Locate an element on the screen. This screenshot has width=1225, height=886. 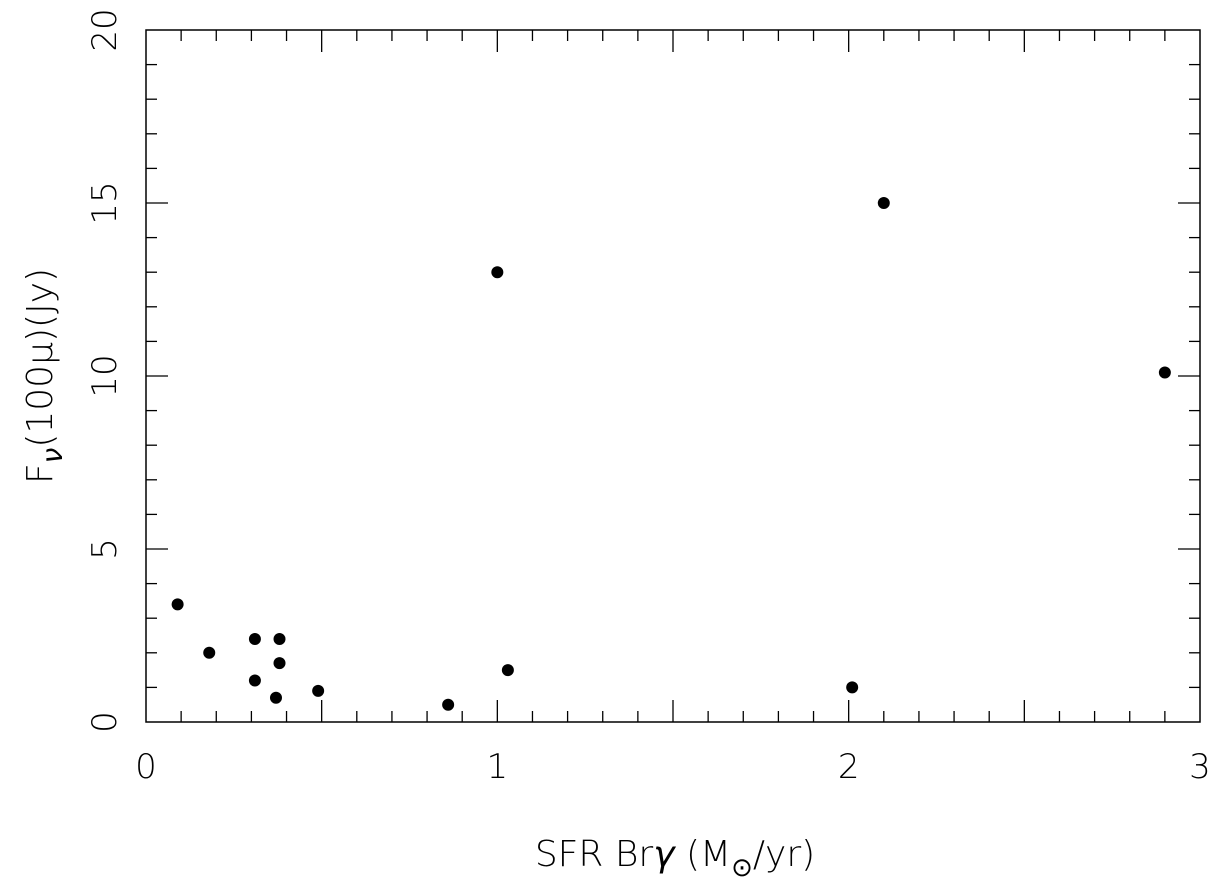
x-tick-label: 2 is located at coordinates (849, 767).